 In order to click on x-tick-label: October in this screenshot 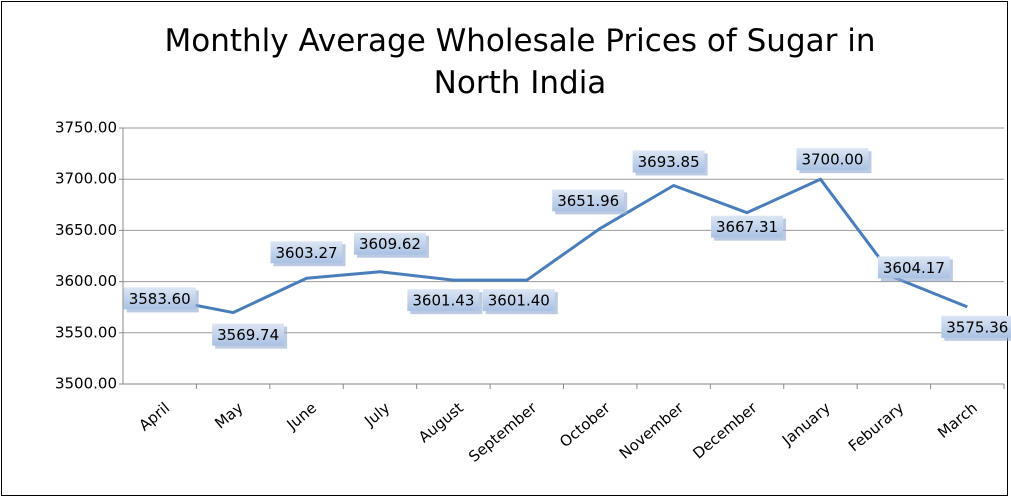, I will do `click(585, 424)`.